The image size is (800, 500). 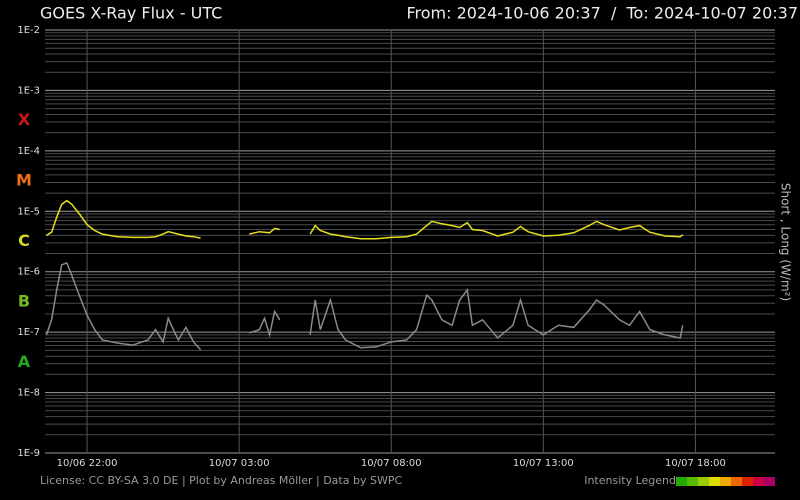 I want to click on y-tick-label: 1E-8, so click(x=28, y=393).